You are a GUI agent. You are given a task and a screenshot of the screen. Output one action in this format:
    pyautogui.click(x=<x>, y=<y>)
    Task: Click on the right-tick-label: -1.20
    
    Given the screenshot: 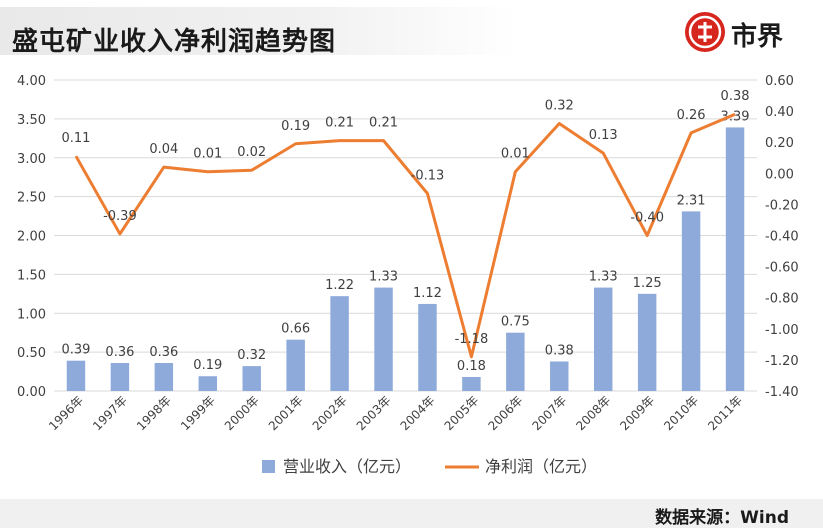 What is the action you would take?
    pyautogui.click(x=782, y=361)
    